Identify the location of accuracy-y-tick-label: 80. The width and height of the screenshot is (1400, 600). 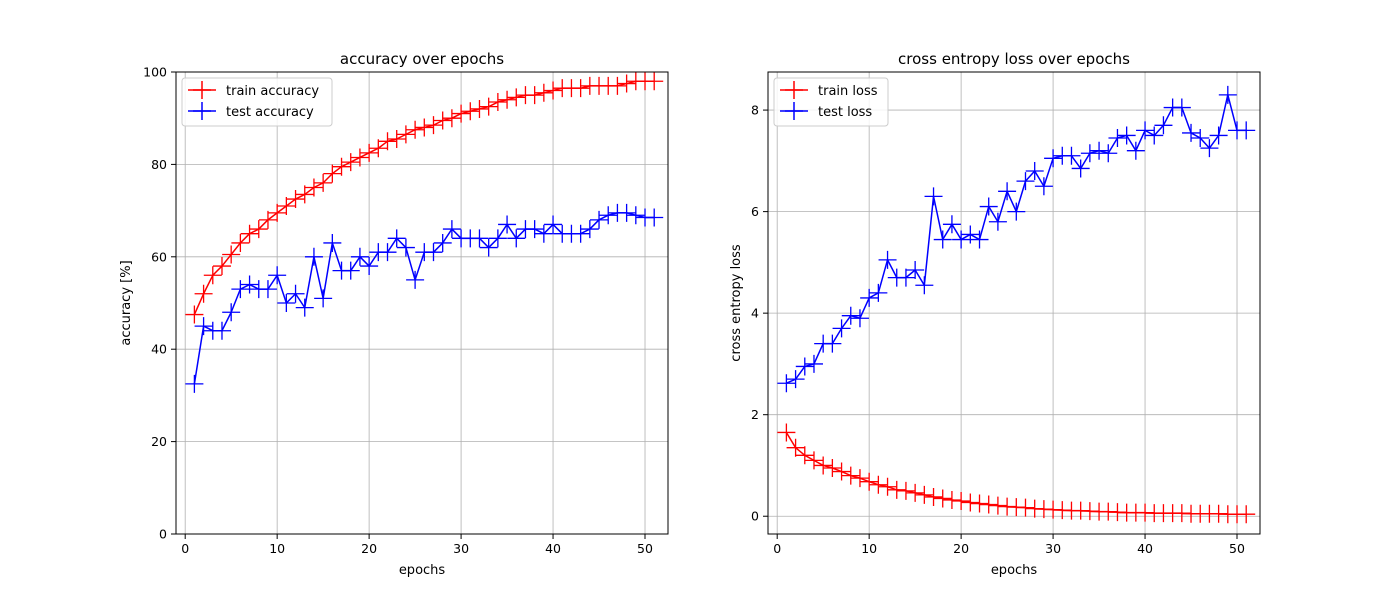
(159, 164).